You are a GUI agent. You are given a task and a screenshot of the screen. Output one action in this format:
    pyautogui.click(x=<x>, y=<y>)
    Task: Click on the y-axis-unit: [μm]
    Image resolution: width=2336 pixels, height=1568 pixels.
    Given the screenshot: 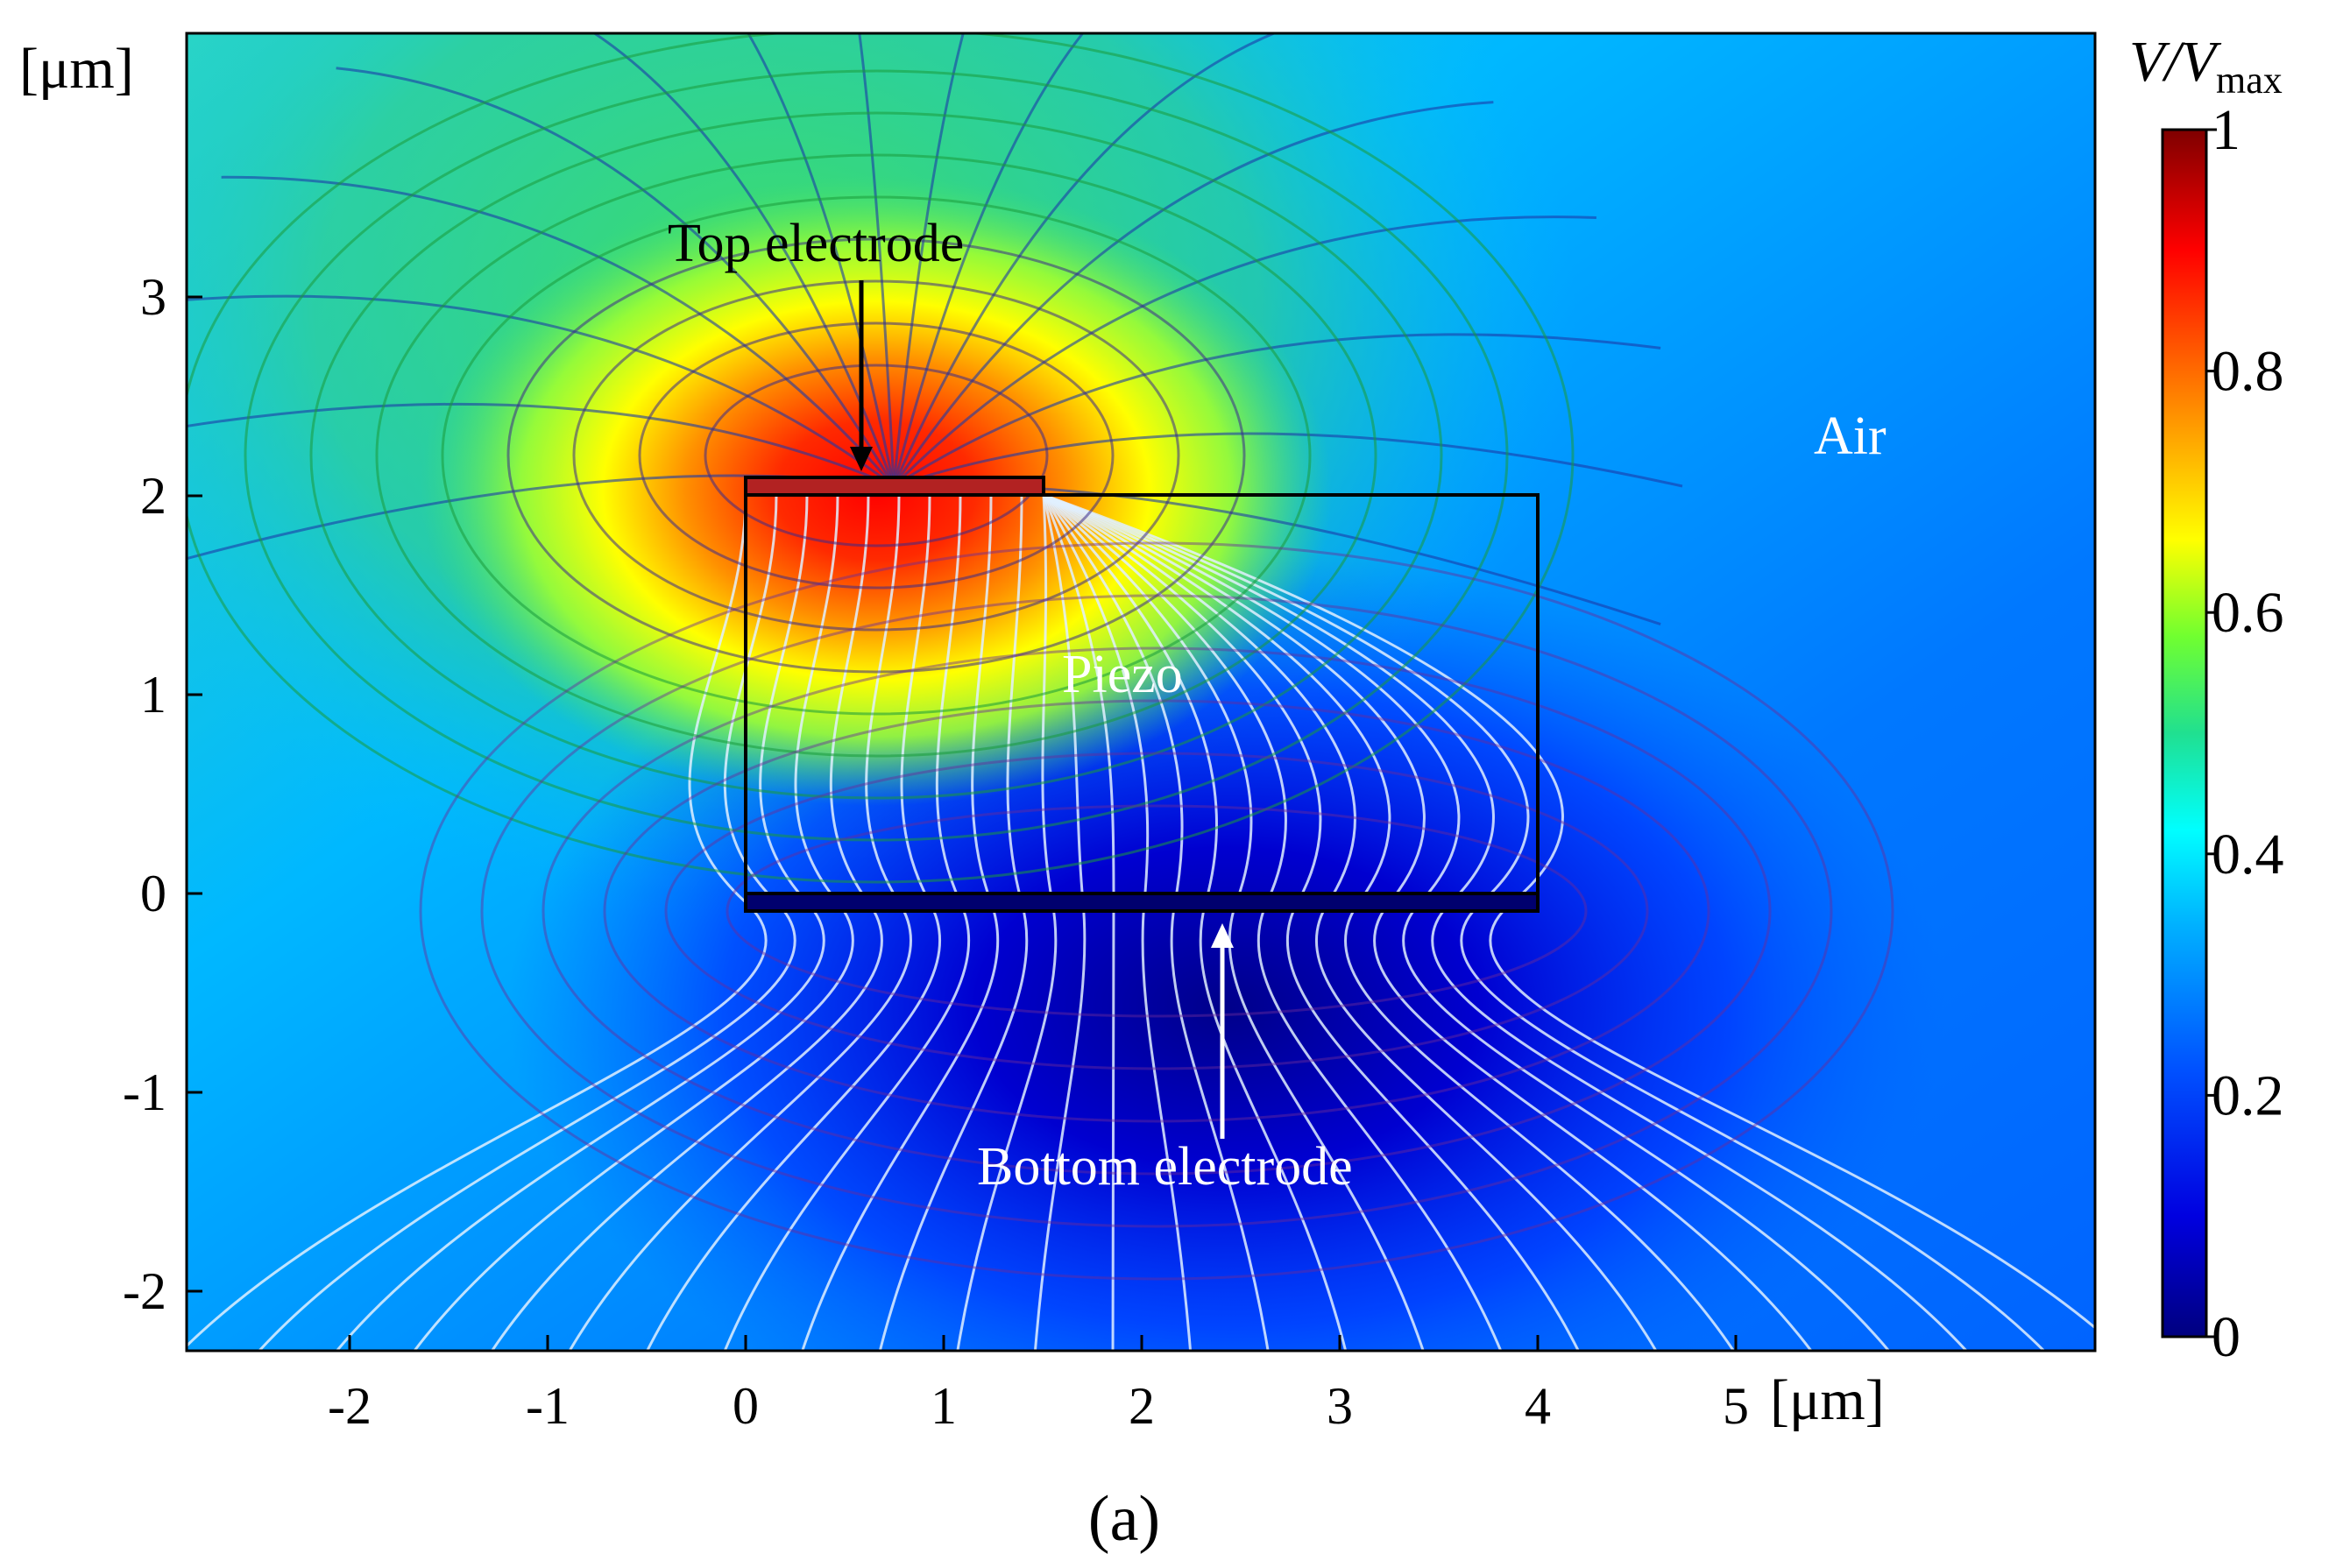 What is the action you would take?
    pyautogui.click(x=76, y=69)
    